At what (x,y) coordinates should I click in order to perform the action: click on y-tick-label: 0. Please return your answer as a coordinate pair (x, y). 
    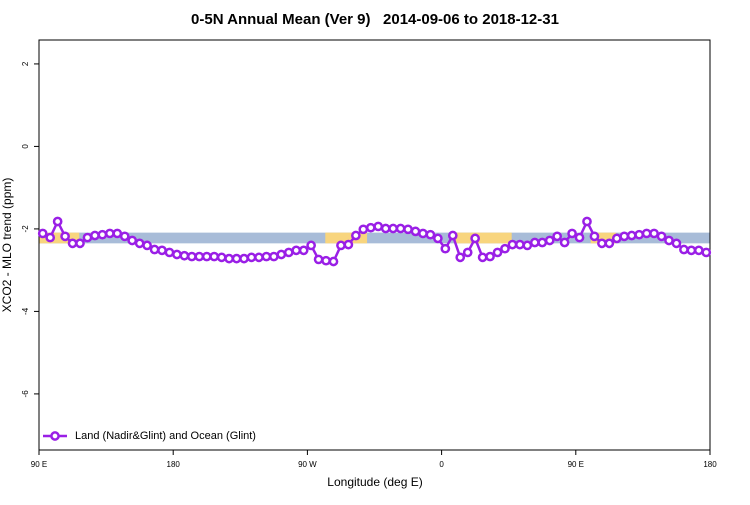
    Looking at the image, I should click on (25, 146).